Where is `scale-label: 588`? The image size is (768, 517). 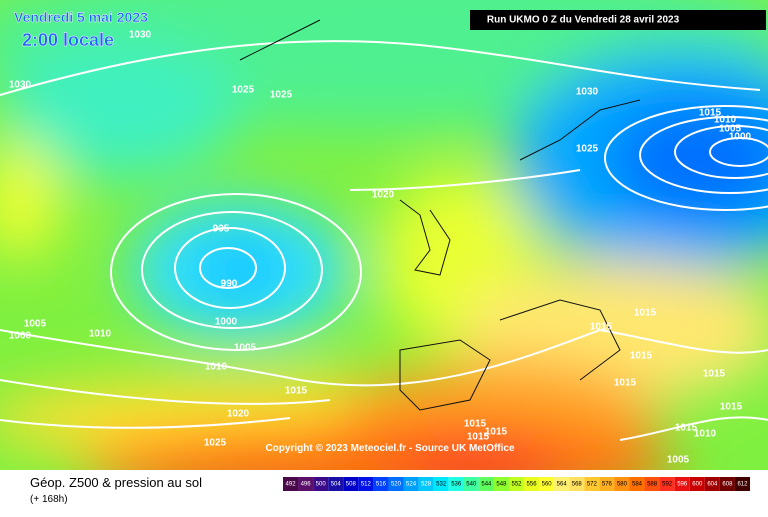 scale-label: 588 is located at coordinates (652, 485).